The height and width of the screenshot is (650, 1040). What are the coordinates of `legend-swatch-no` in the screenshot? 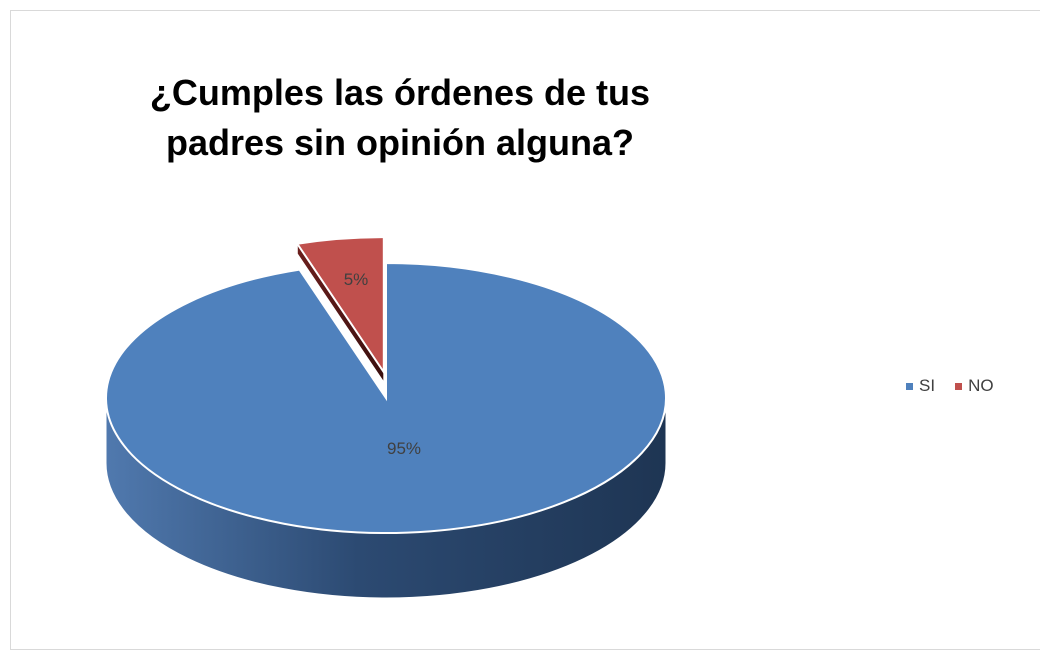 It's located at (959, 386).